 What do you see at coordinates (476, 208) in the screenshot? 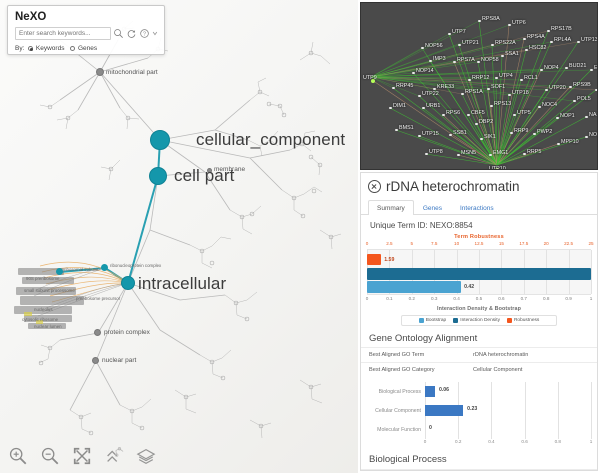
I see `tab-interactions: Interactions` at bounding box center [476, 208].